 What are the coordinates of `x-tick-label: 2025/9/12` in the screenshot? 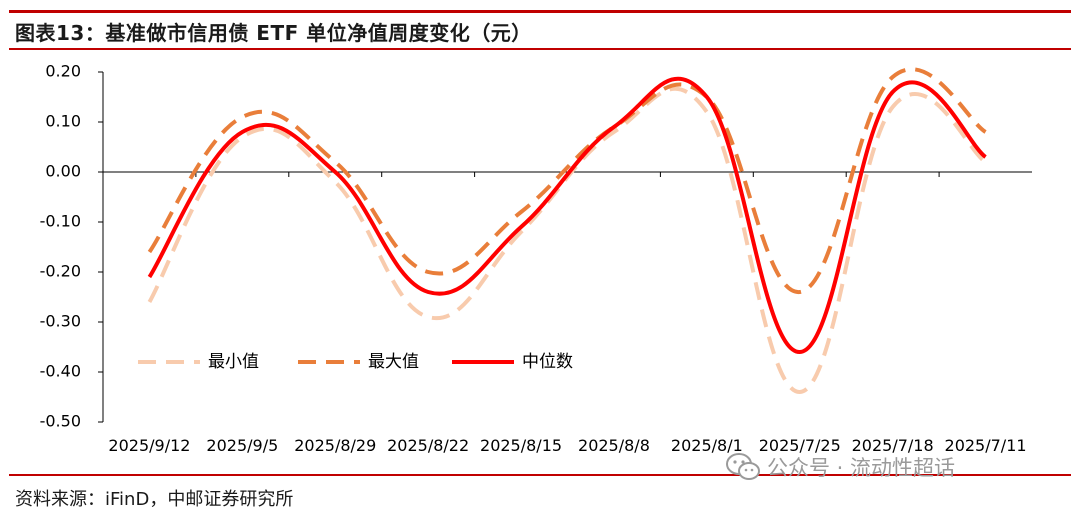 It's located at (149, 445).